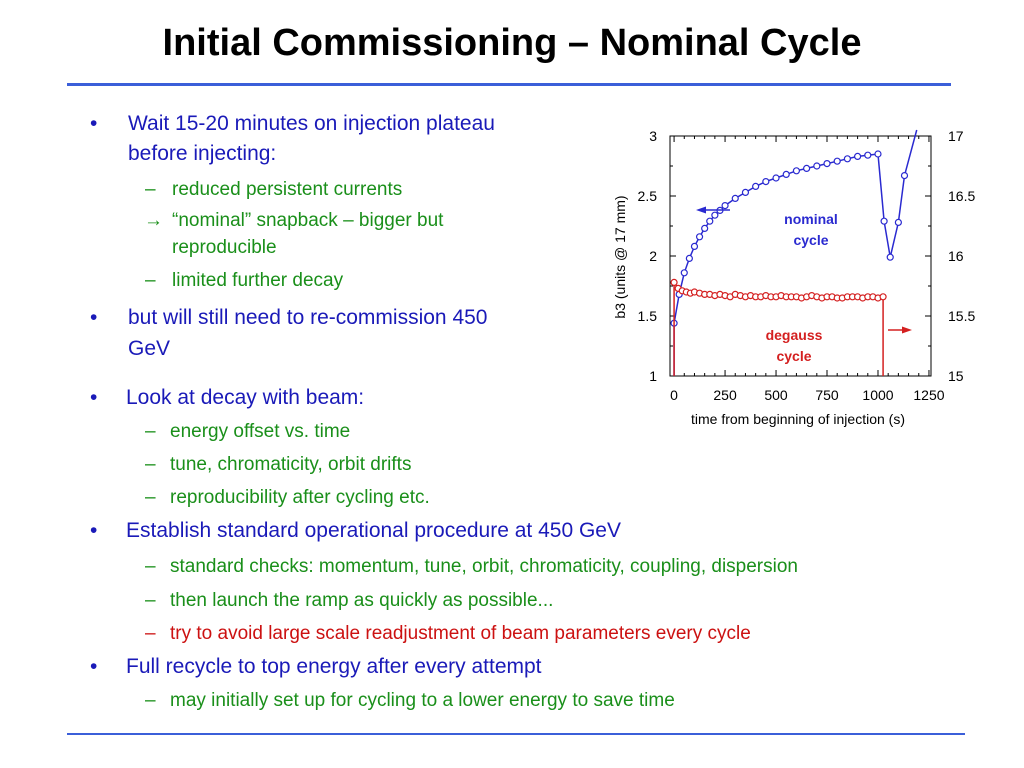 This screenshot has width=1024, height=768. I want to click on bullet-text: tune, chromaticity, orbit drifts, so click(291, 464).